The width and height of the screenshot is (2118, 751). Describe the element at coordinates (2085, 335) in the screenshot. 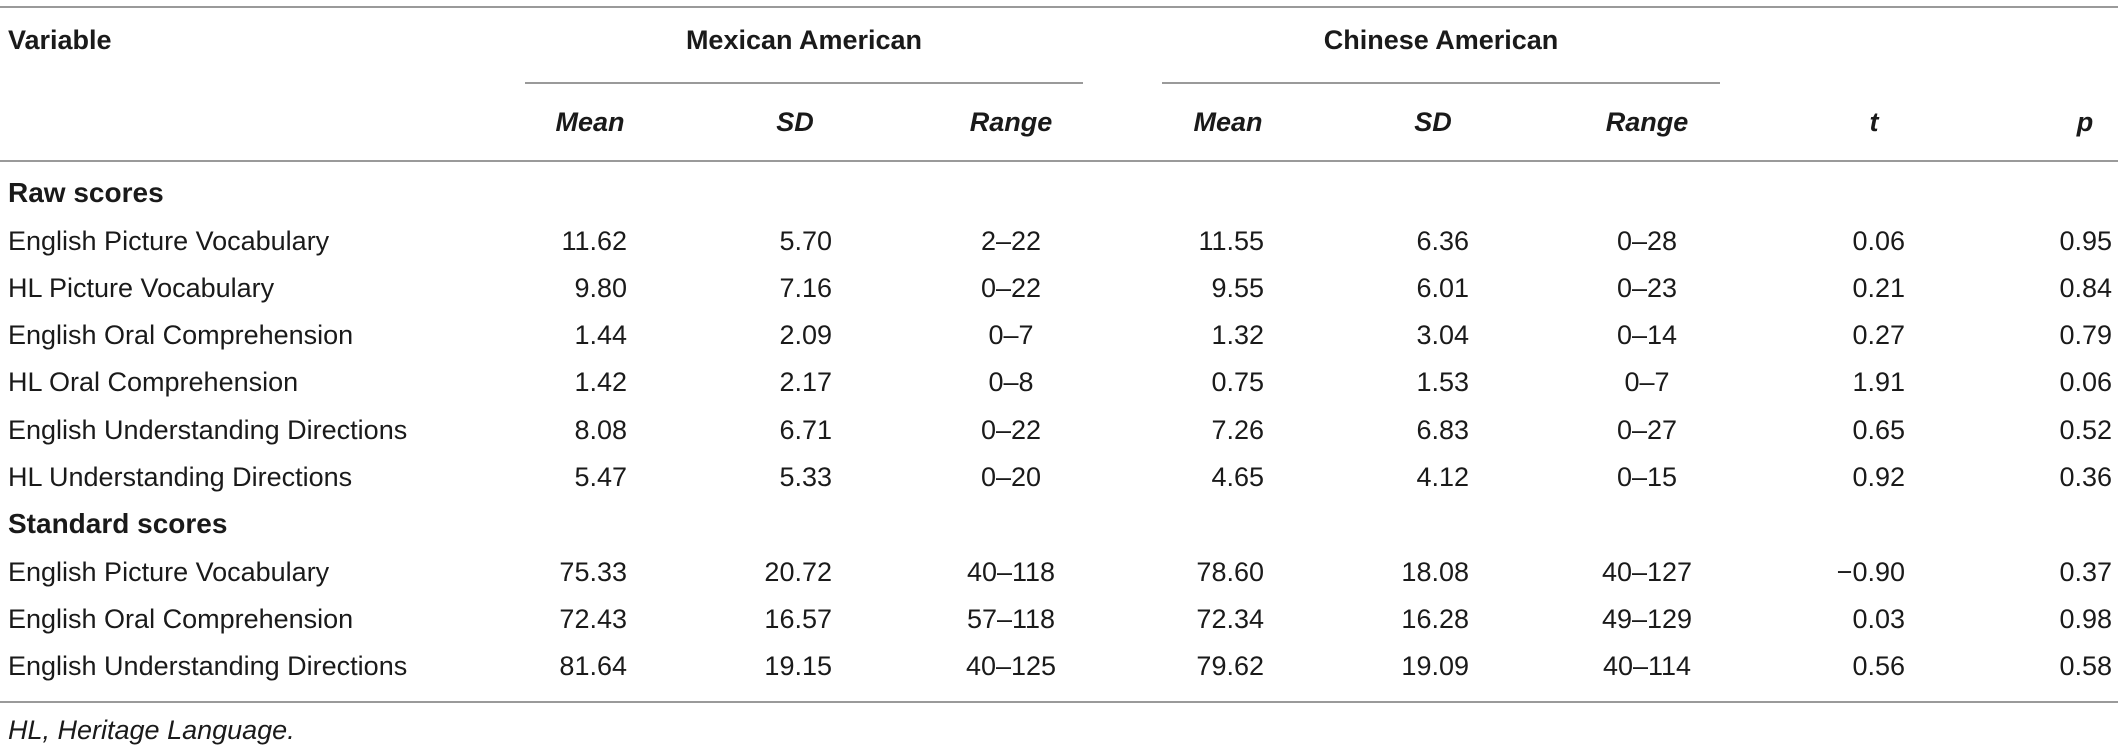

I see `cell-p: 0.79` at that location.